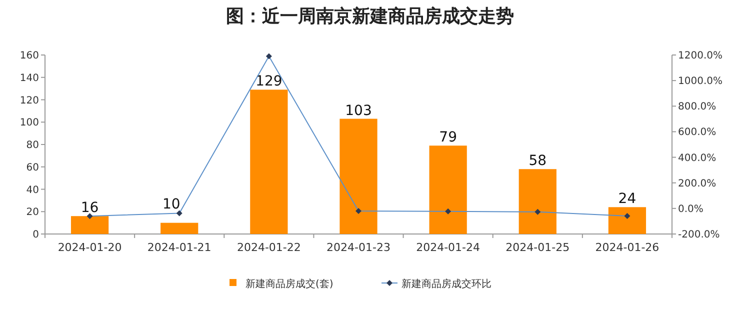 This screenshot has height=312, width=740. I want to click on y2-tick-label: 200.0%, so click(697, 184).